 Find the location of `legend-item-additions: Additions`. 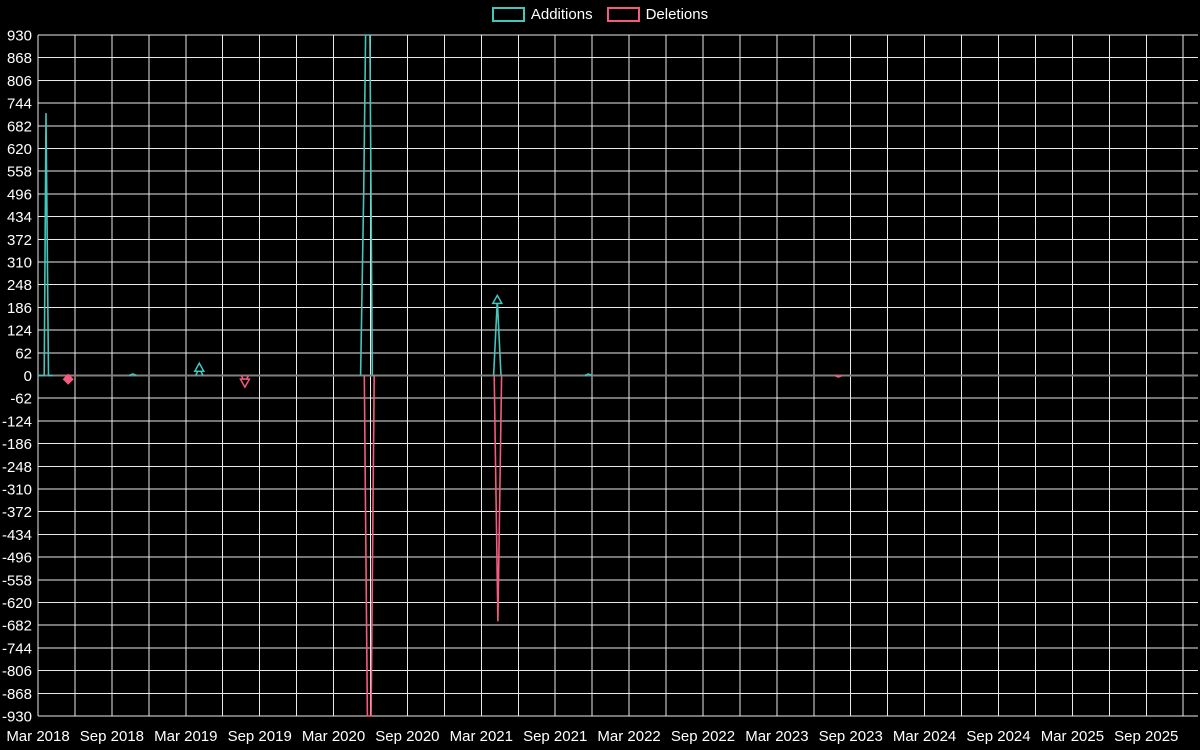

legend-item-additions: Additions is located at coordinates (542, 14).